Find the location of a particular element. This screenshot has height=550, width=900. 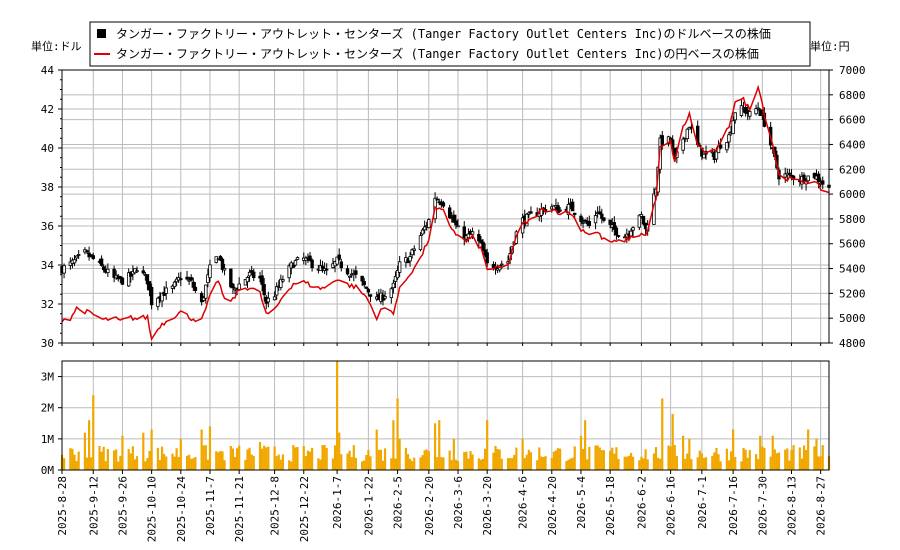

volume-tick-label: 0M is located at coordinates (48, 470).